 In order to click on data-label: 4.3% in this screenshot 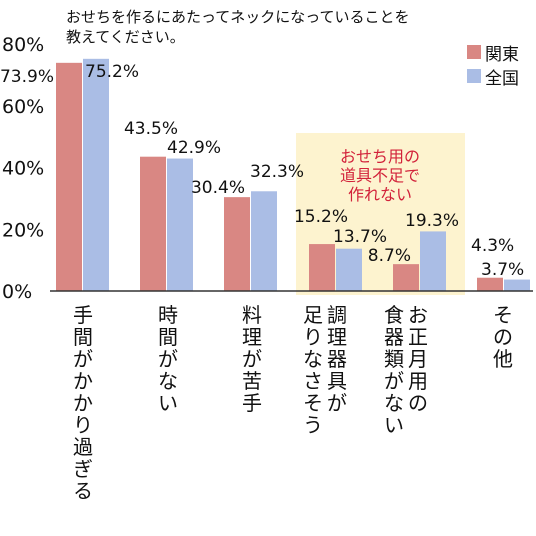, I will do `click(492, 246)`.